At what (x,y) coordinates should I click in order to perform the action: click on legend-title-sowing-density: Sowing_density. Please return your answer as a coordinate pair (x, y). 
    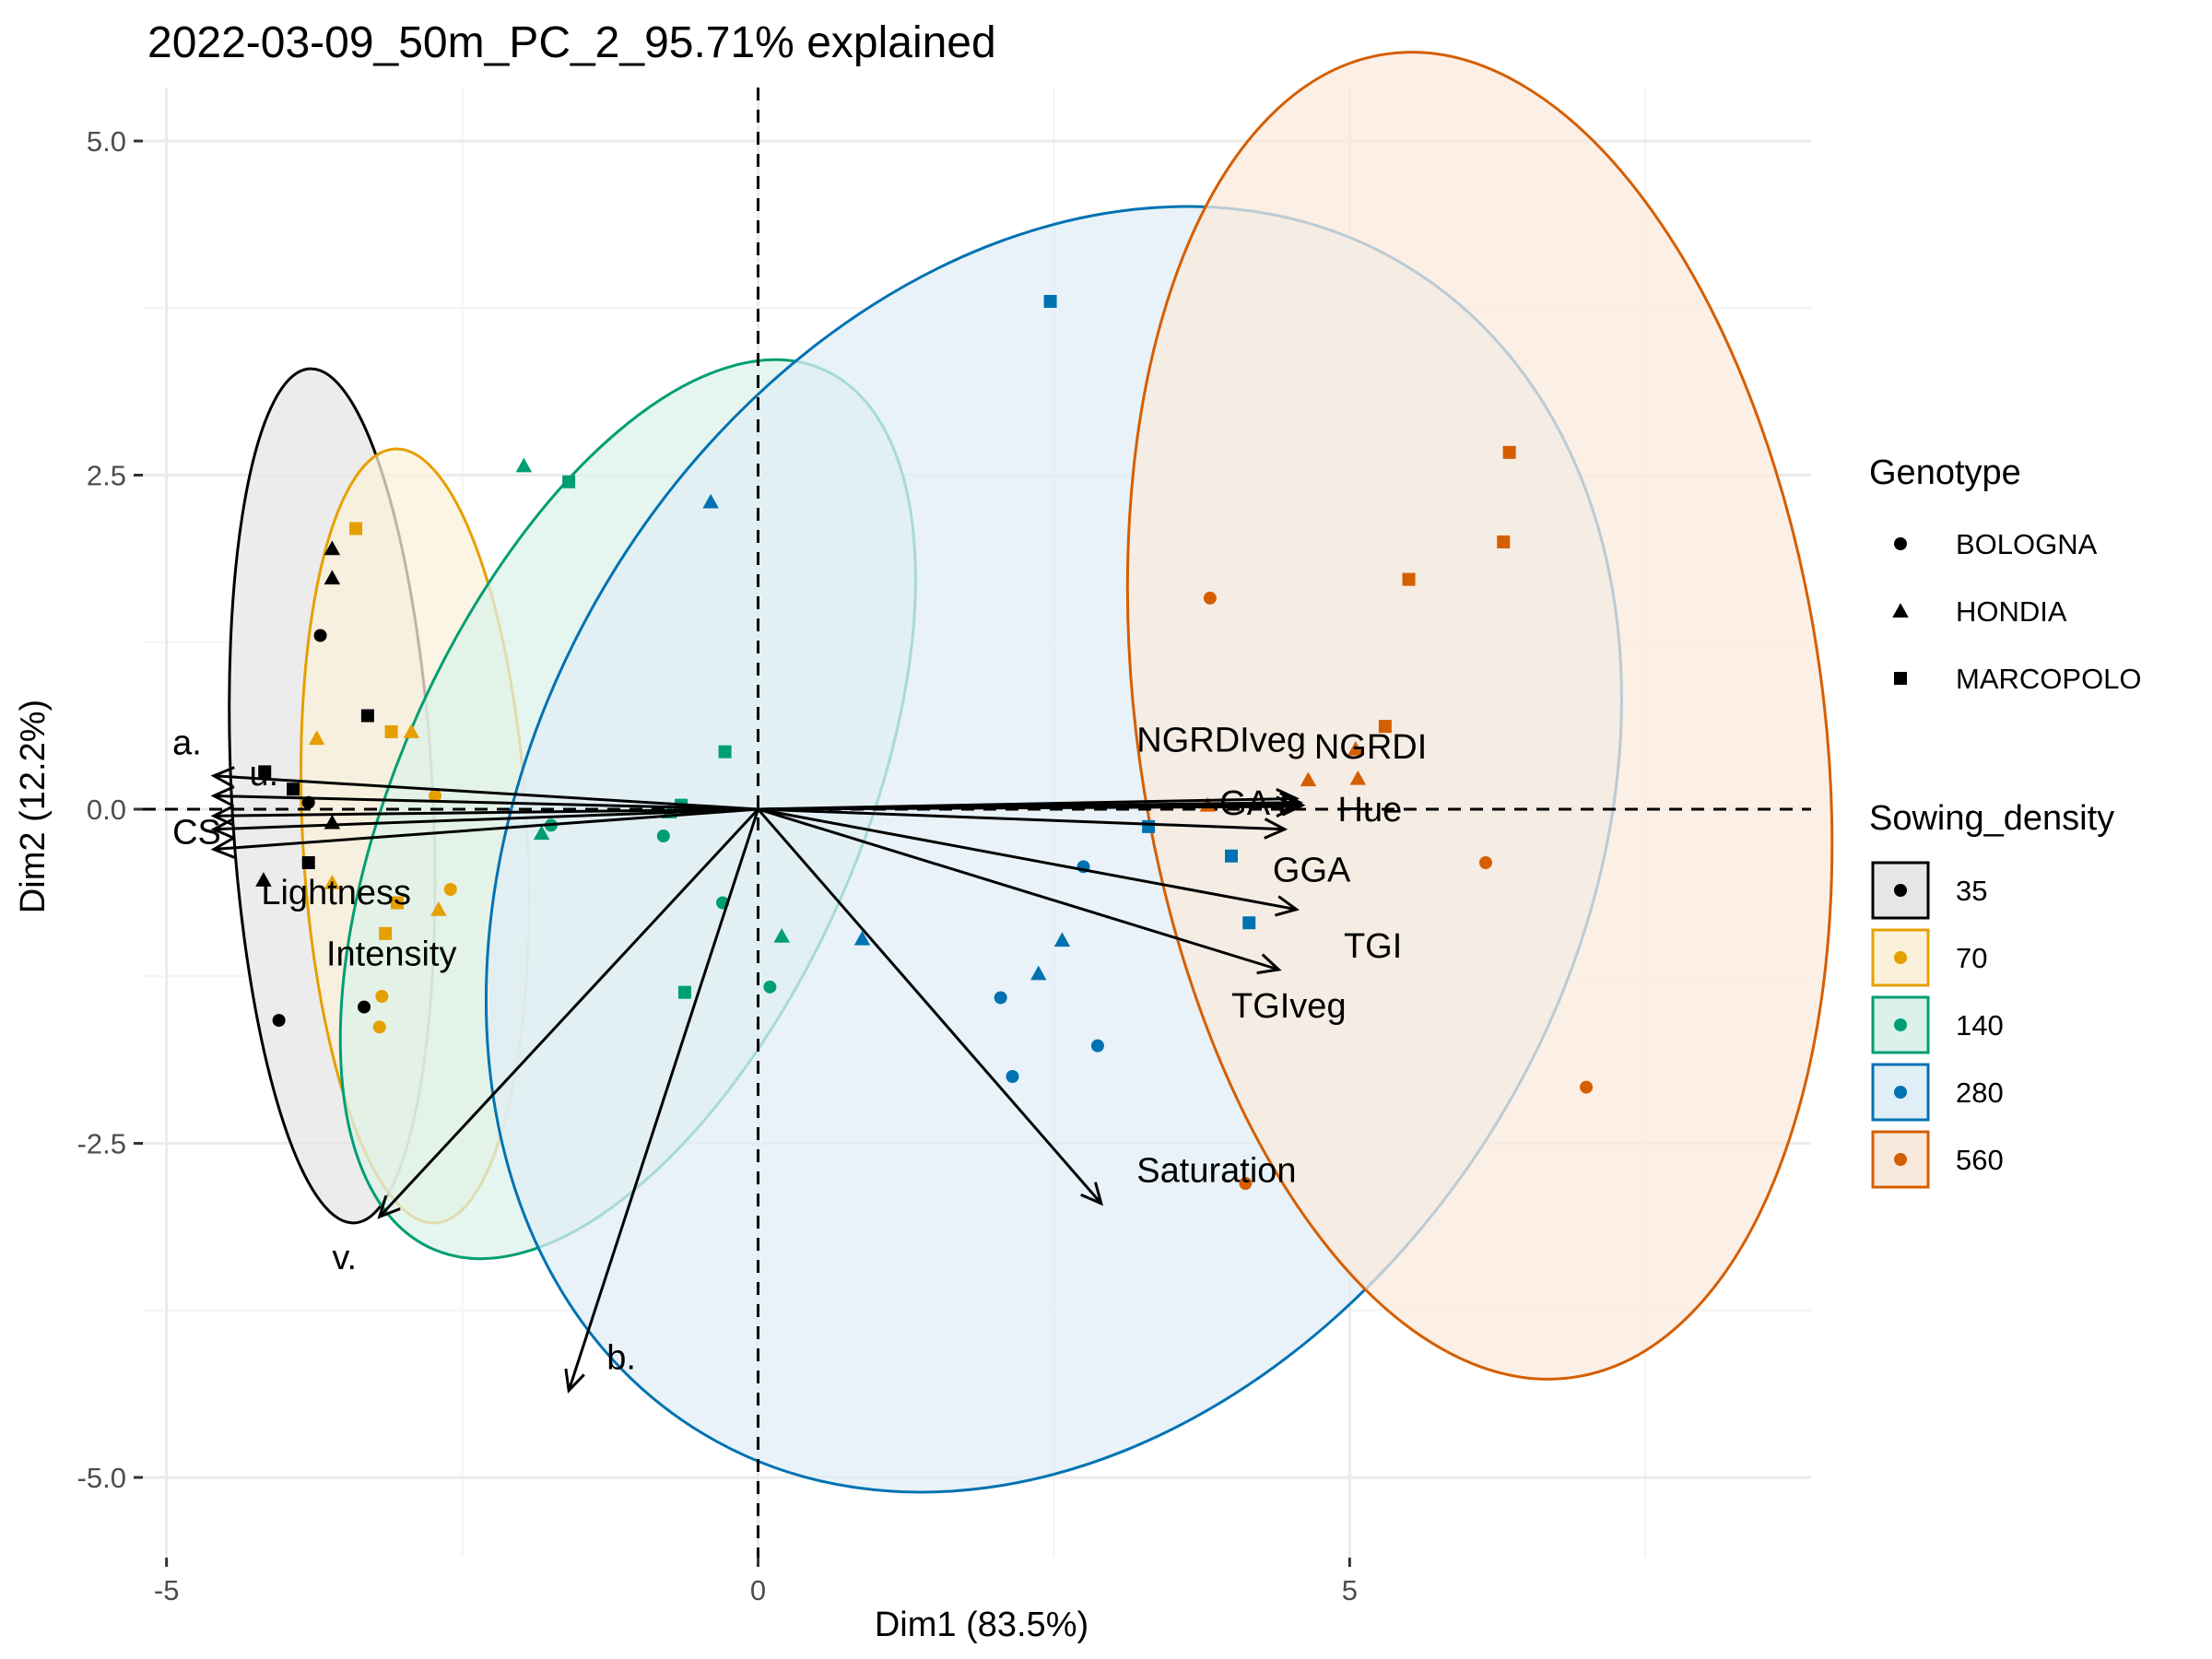
    Looking at the image, I should click on (1991, 818).